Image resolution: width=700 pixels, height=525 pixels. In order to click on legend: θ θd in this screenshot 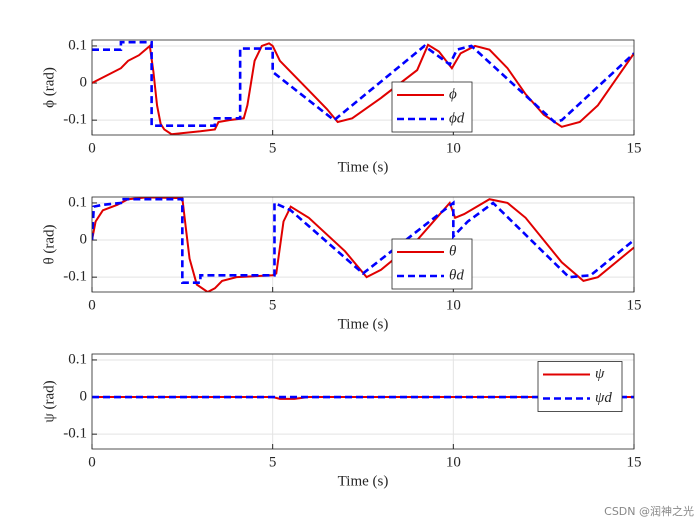, I will do `click(432, 264)`.